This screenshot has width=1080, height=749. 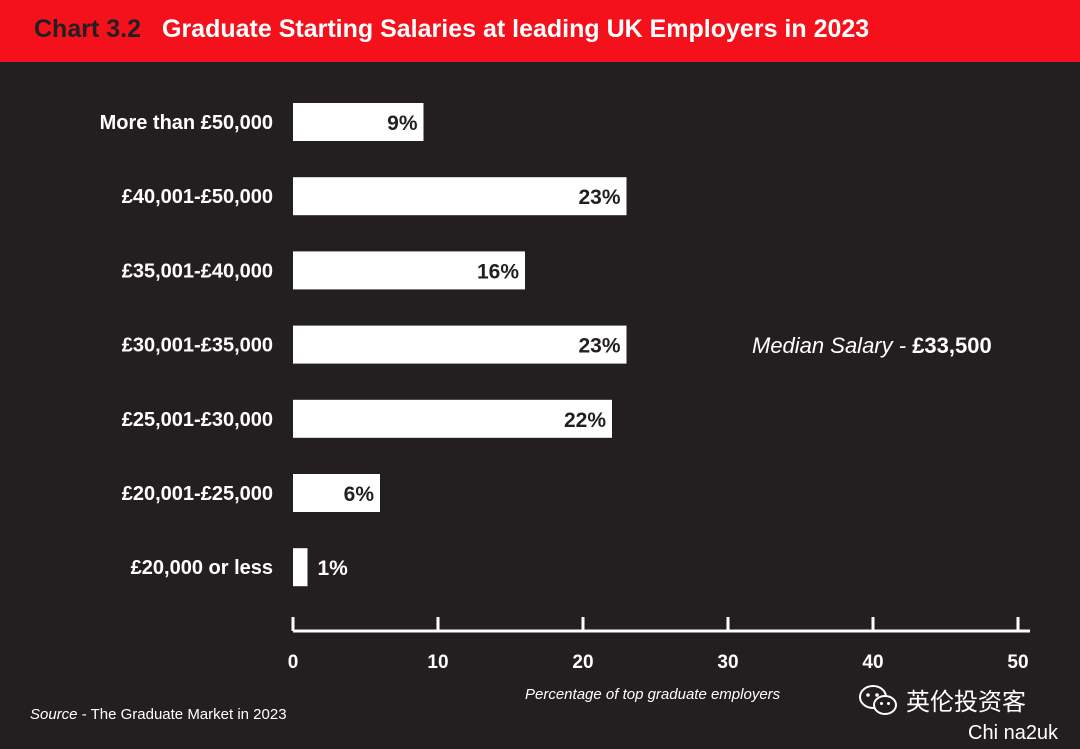 What do you see at coordinates (197, 346) in the screenshot?
I see `category-label: £30,001-£35,000` at bounding box center [197, 346].